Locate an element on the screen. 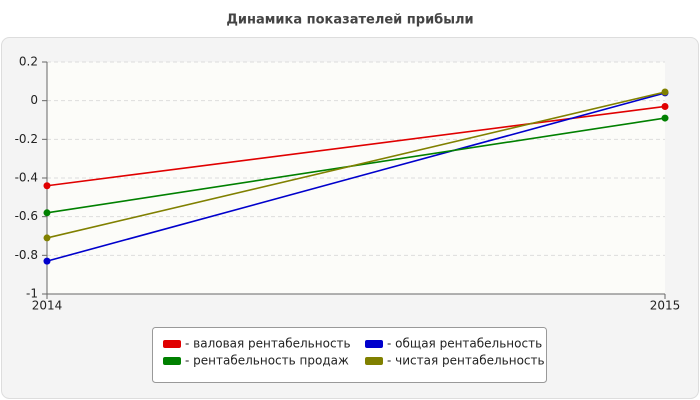  y-tick-label: -1 is located at coordinates (32, 294).